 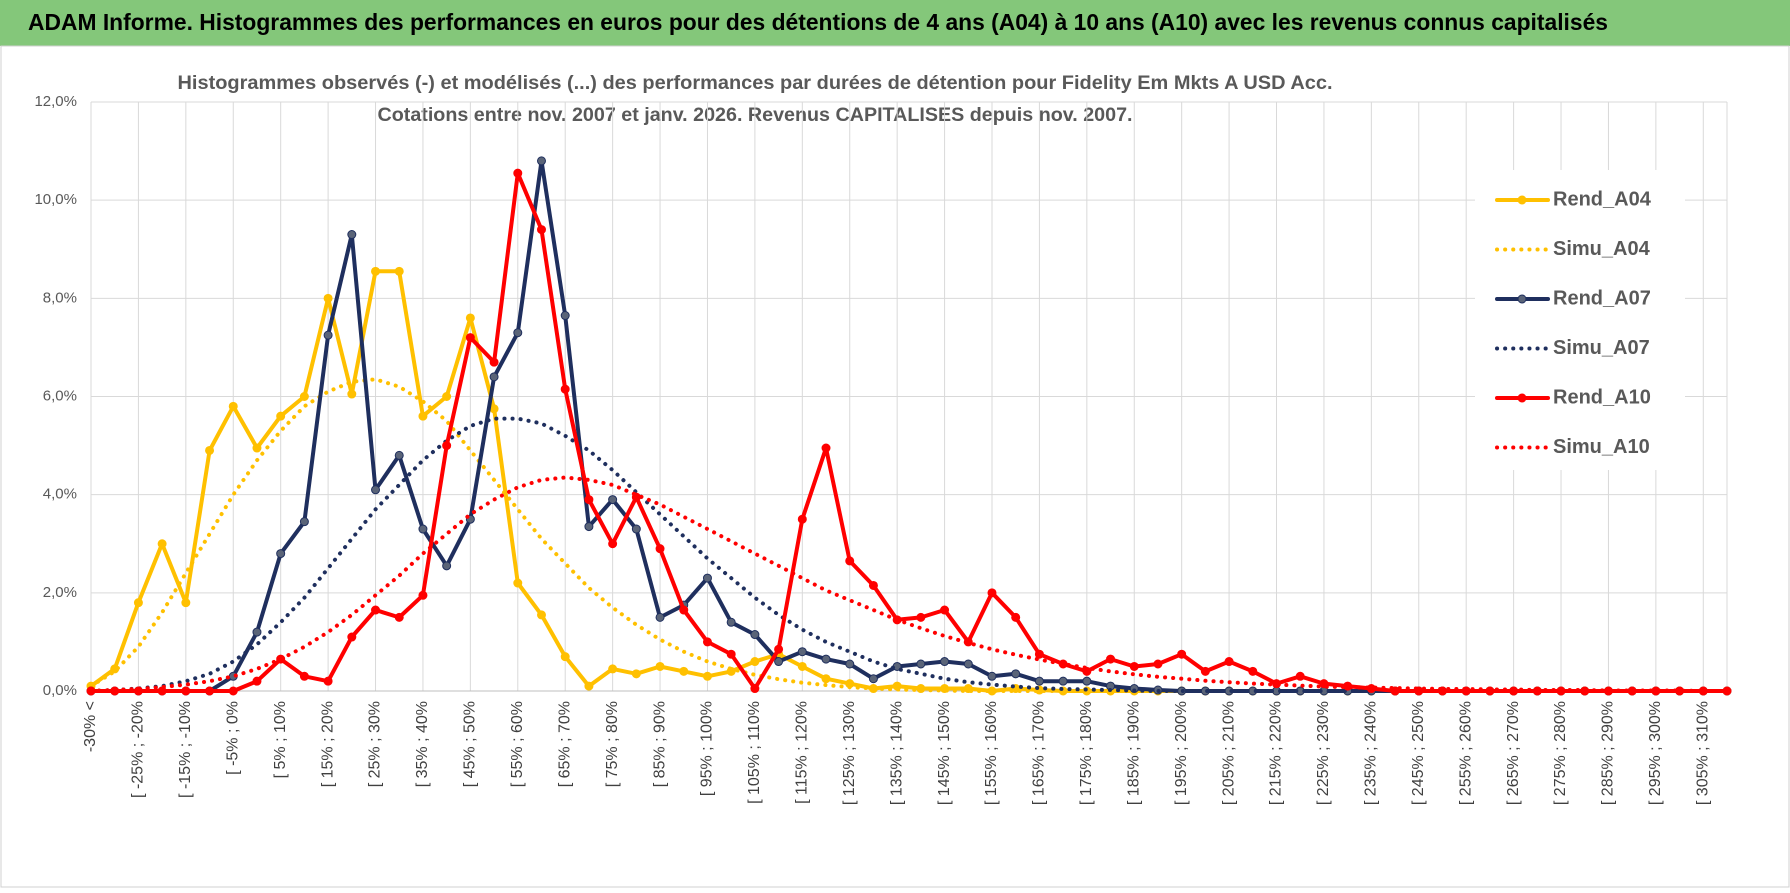 I want to click on x-tick-label: -30% <, so click(x=90, y=726).